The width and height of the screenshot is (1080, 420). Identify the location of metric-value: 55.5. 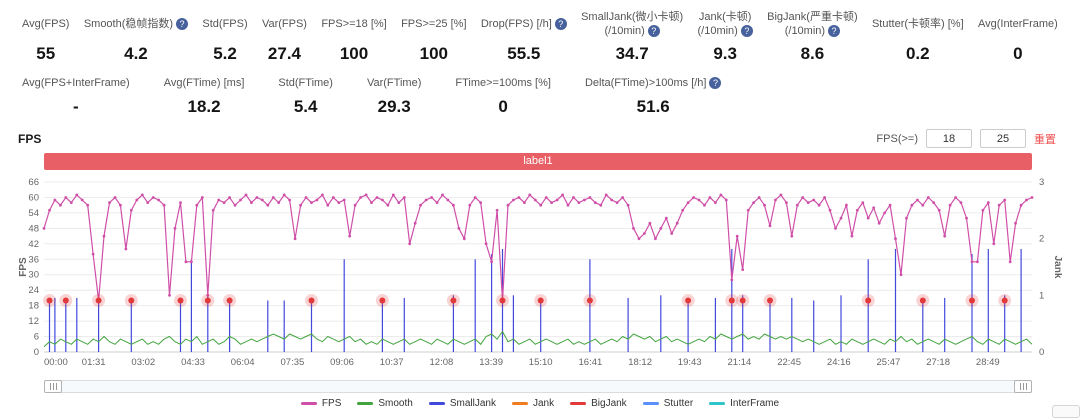
(524, 53).